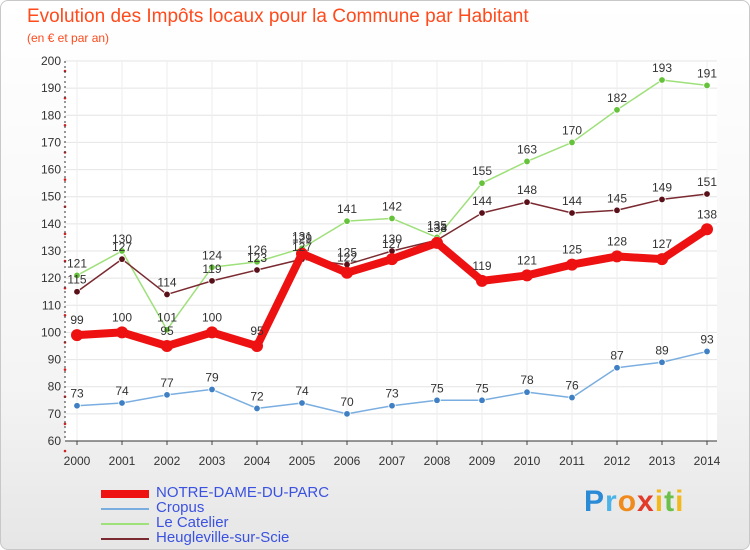 Image resolution: width=750 pixels, height=550 pixels. I want to click on data-label-heugleville-sur-scie: 130, so click(392, 239).